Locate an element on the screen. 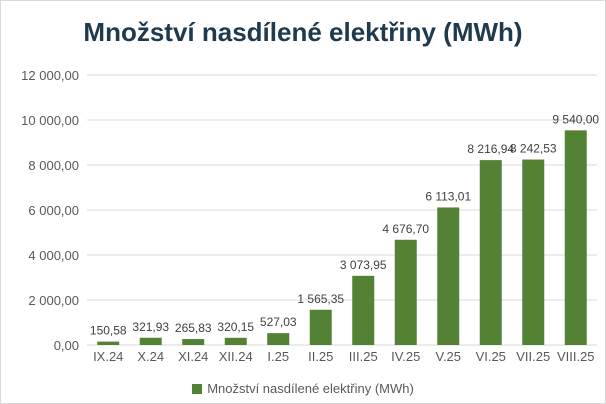  x-tick-label: VI.25 is located at coordinates (491, 356).